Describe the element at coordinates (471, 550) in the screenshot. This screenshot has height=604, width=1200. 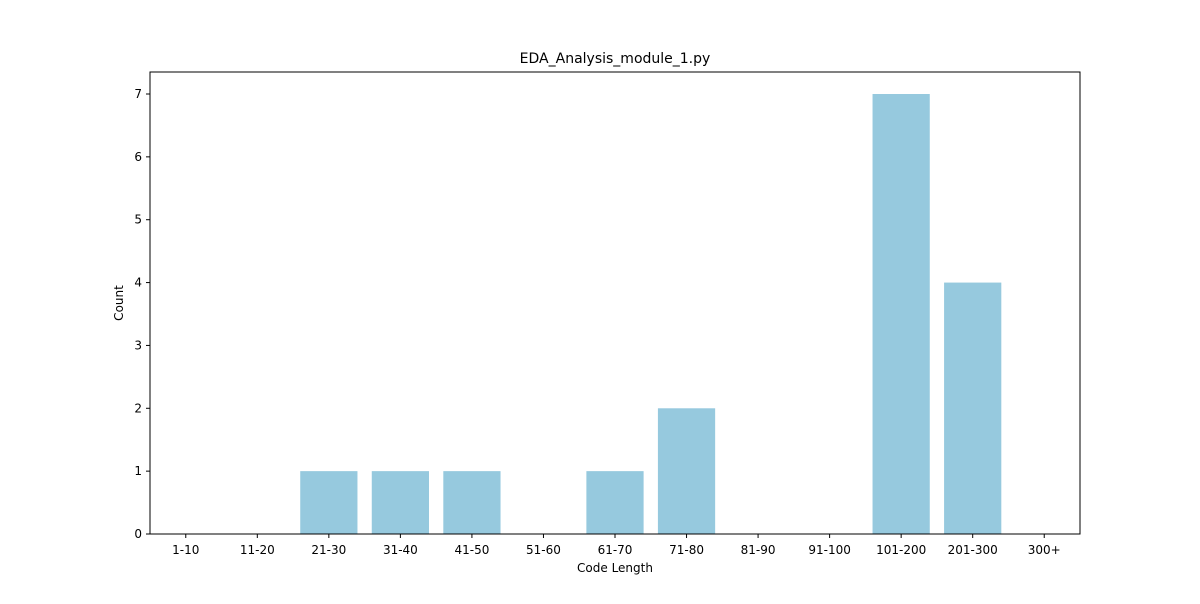
I see `x-tick-label: 41-50` at that location.